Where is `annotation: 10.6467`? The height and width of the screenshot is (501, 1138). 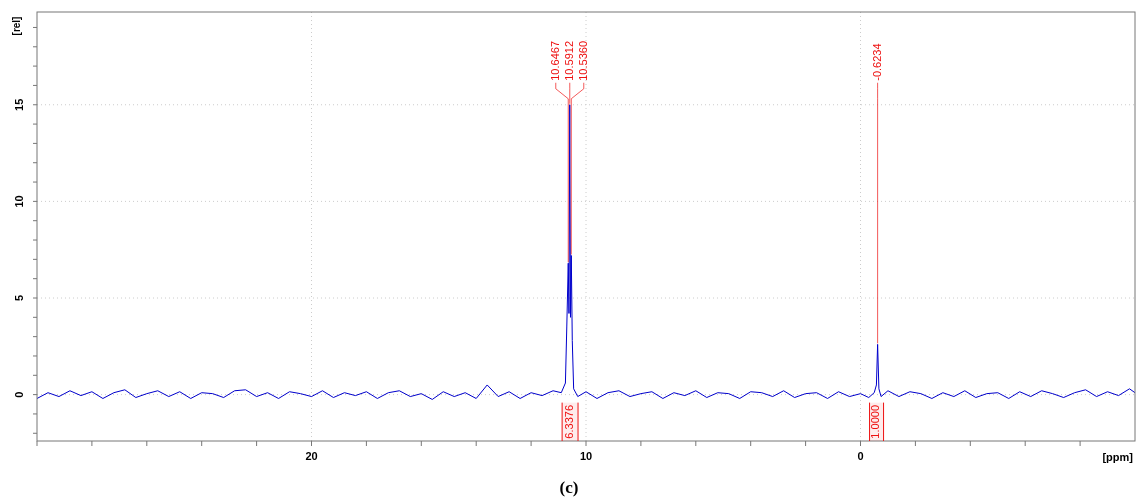 annotation: 10.6467 is located at coordinates (554, 60).